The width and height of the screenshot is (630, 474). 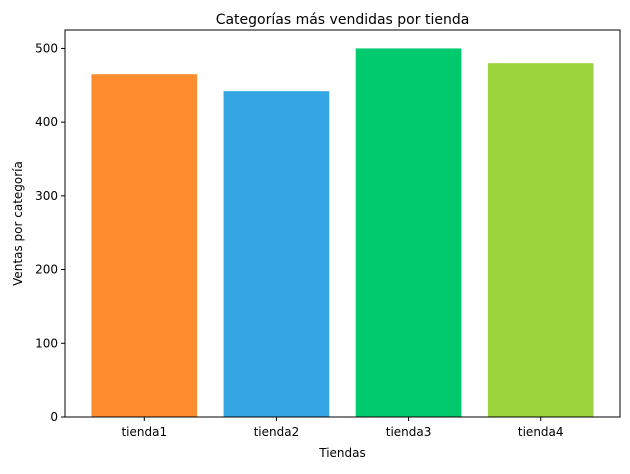 What do you see at coordinates (342, 453) in the screenshot?
I see `x-axis-label: Tiendas` at bounding box center [342, 453].